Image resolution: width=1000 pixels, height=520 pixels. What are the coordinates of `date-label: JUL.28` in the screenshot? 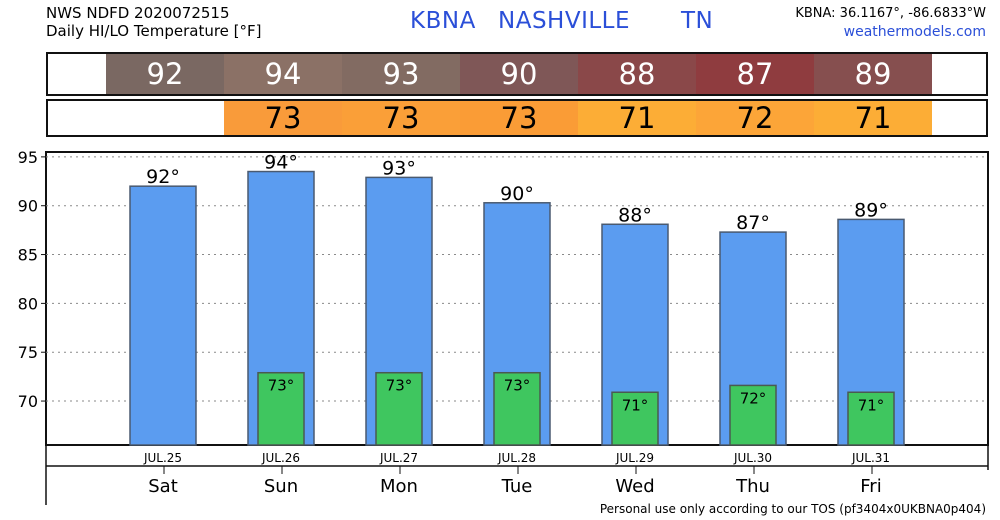 It's located at (516, 458).